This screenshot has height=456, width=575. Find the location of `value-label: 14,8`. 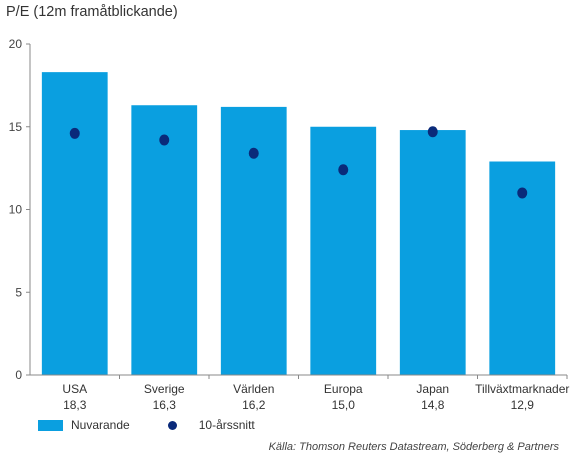

value-label: 14,8 is located at coordinates (433, 405).